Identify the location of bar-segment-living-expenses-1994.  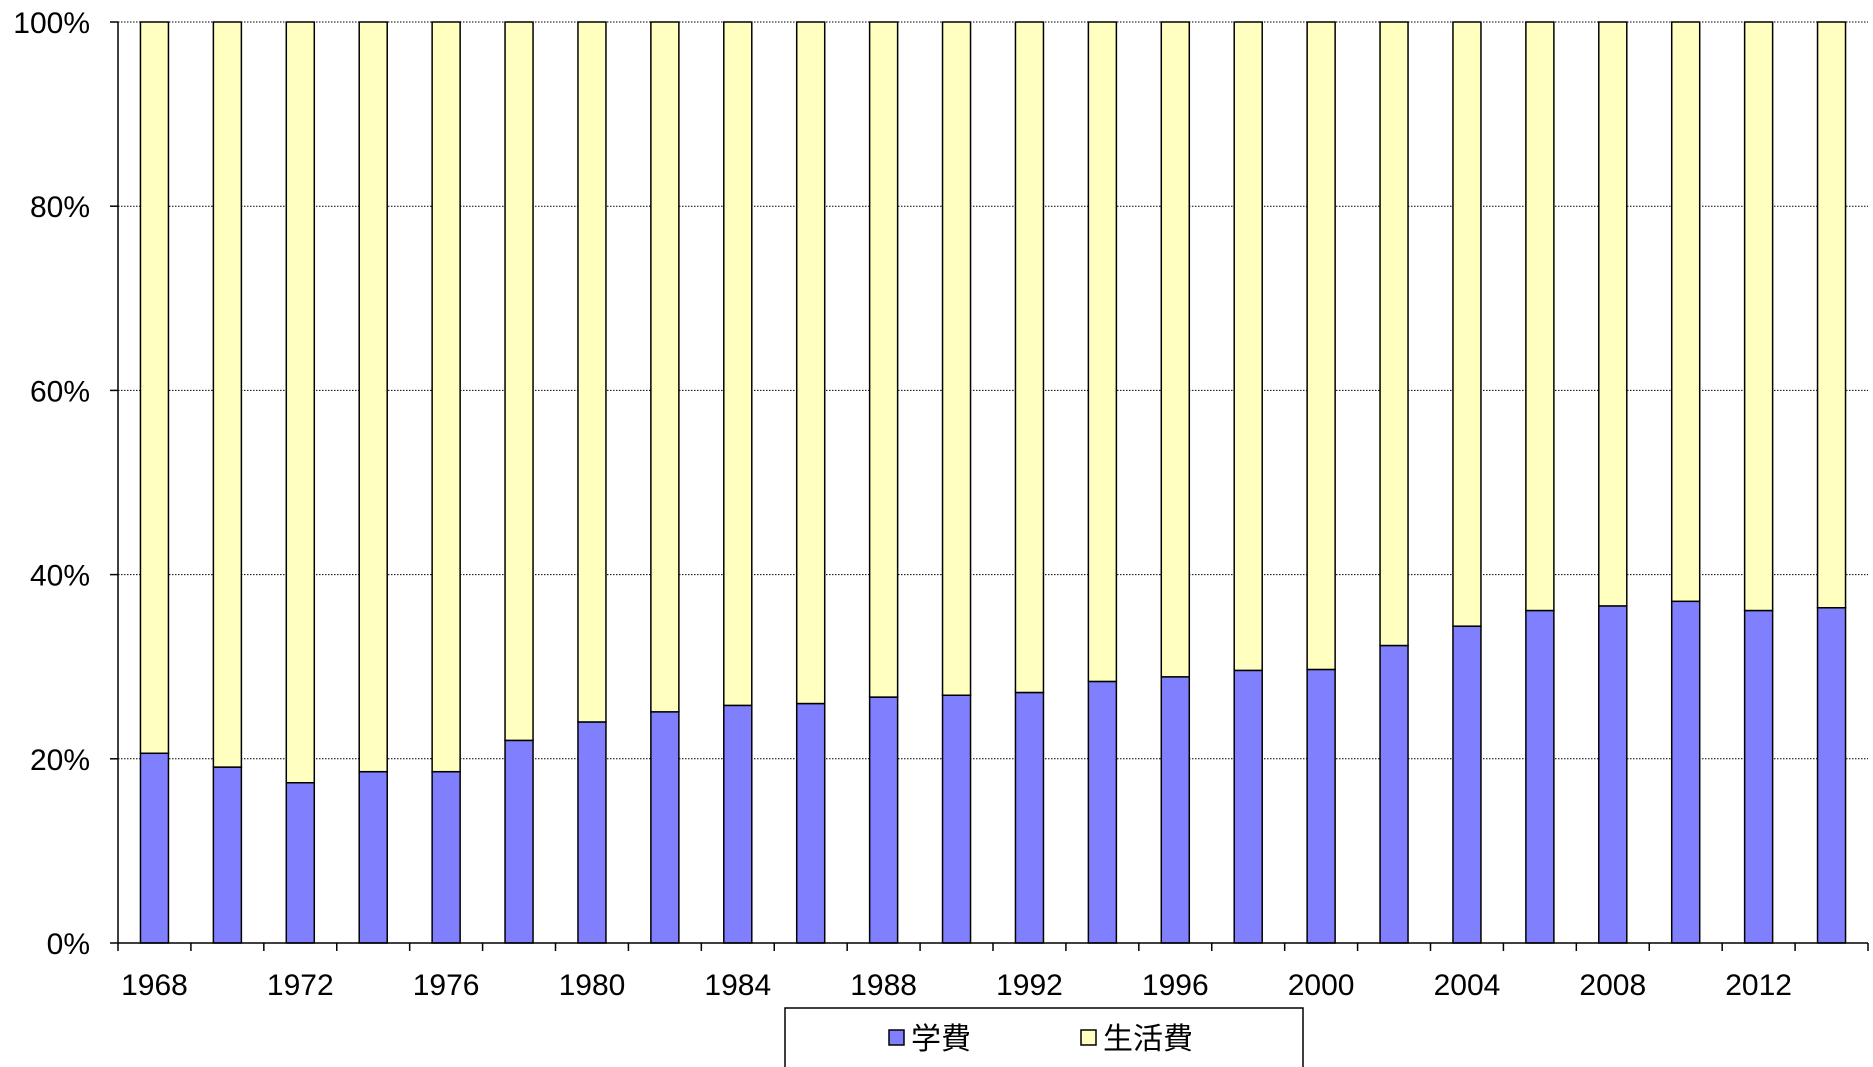
(1102, 352).